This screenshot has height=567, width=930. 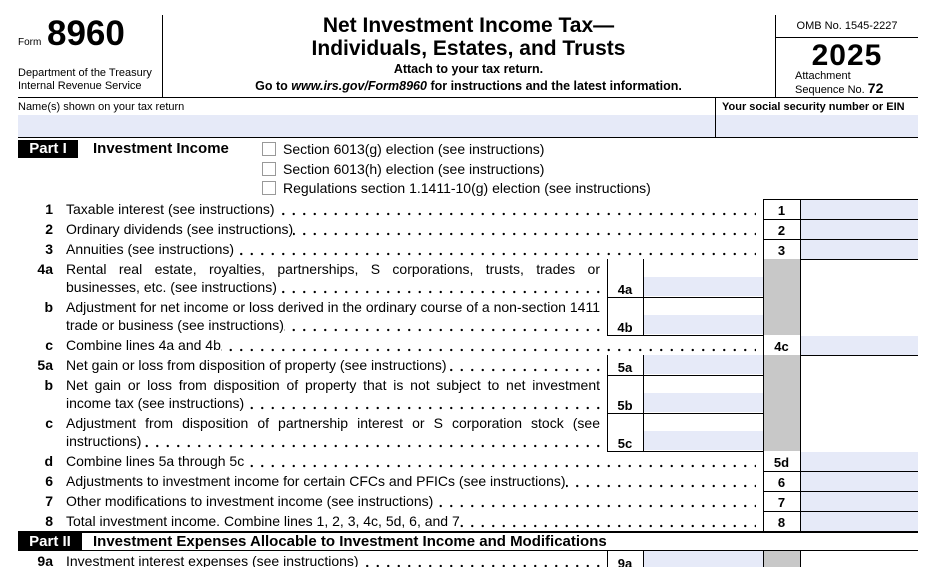 What do you see at coordinates (143, 345) in the screenshot?
I see `line-text-span: Combine lines 4a and 4b` at bounding box center [143, 345].